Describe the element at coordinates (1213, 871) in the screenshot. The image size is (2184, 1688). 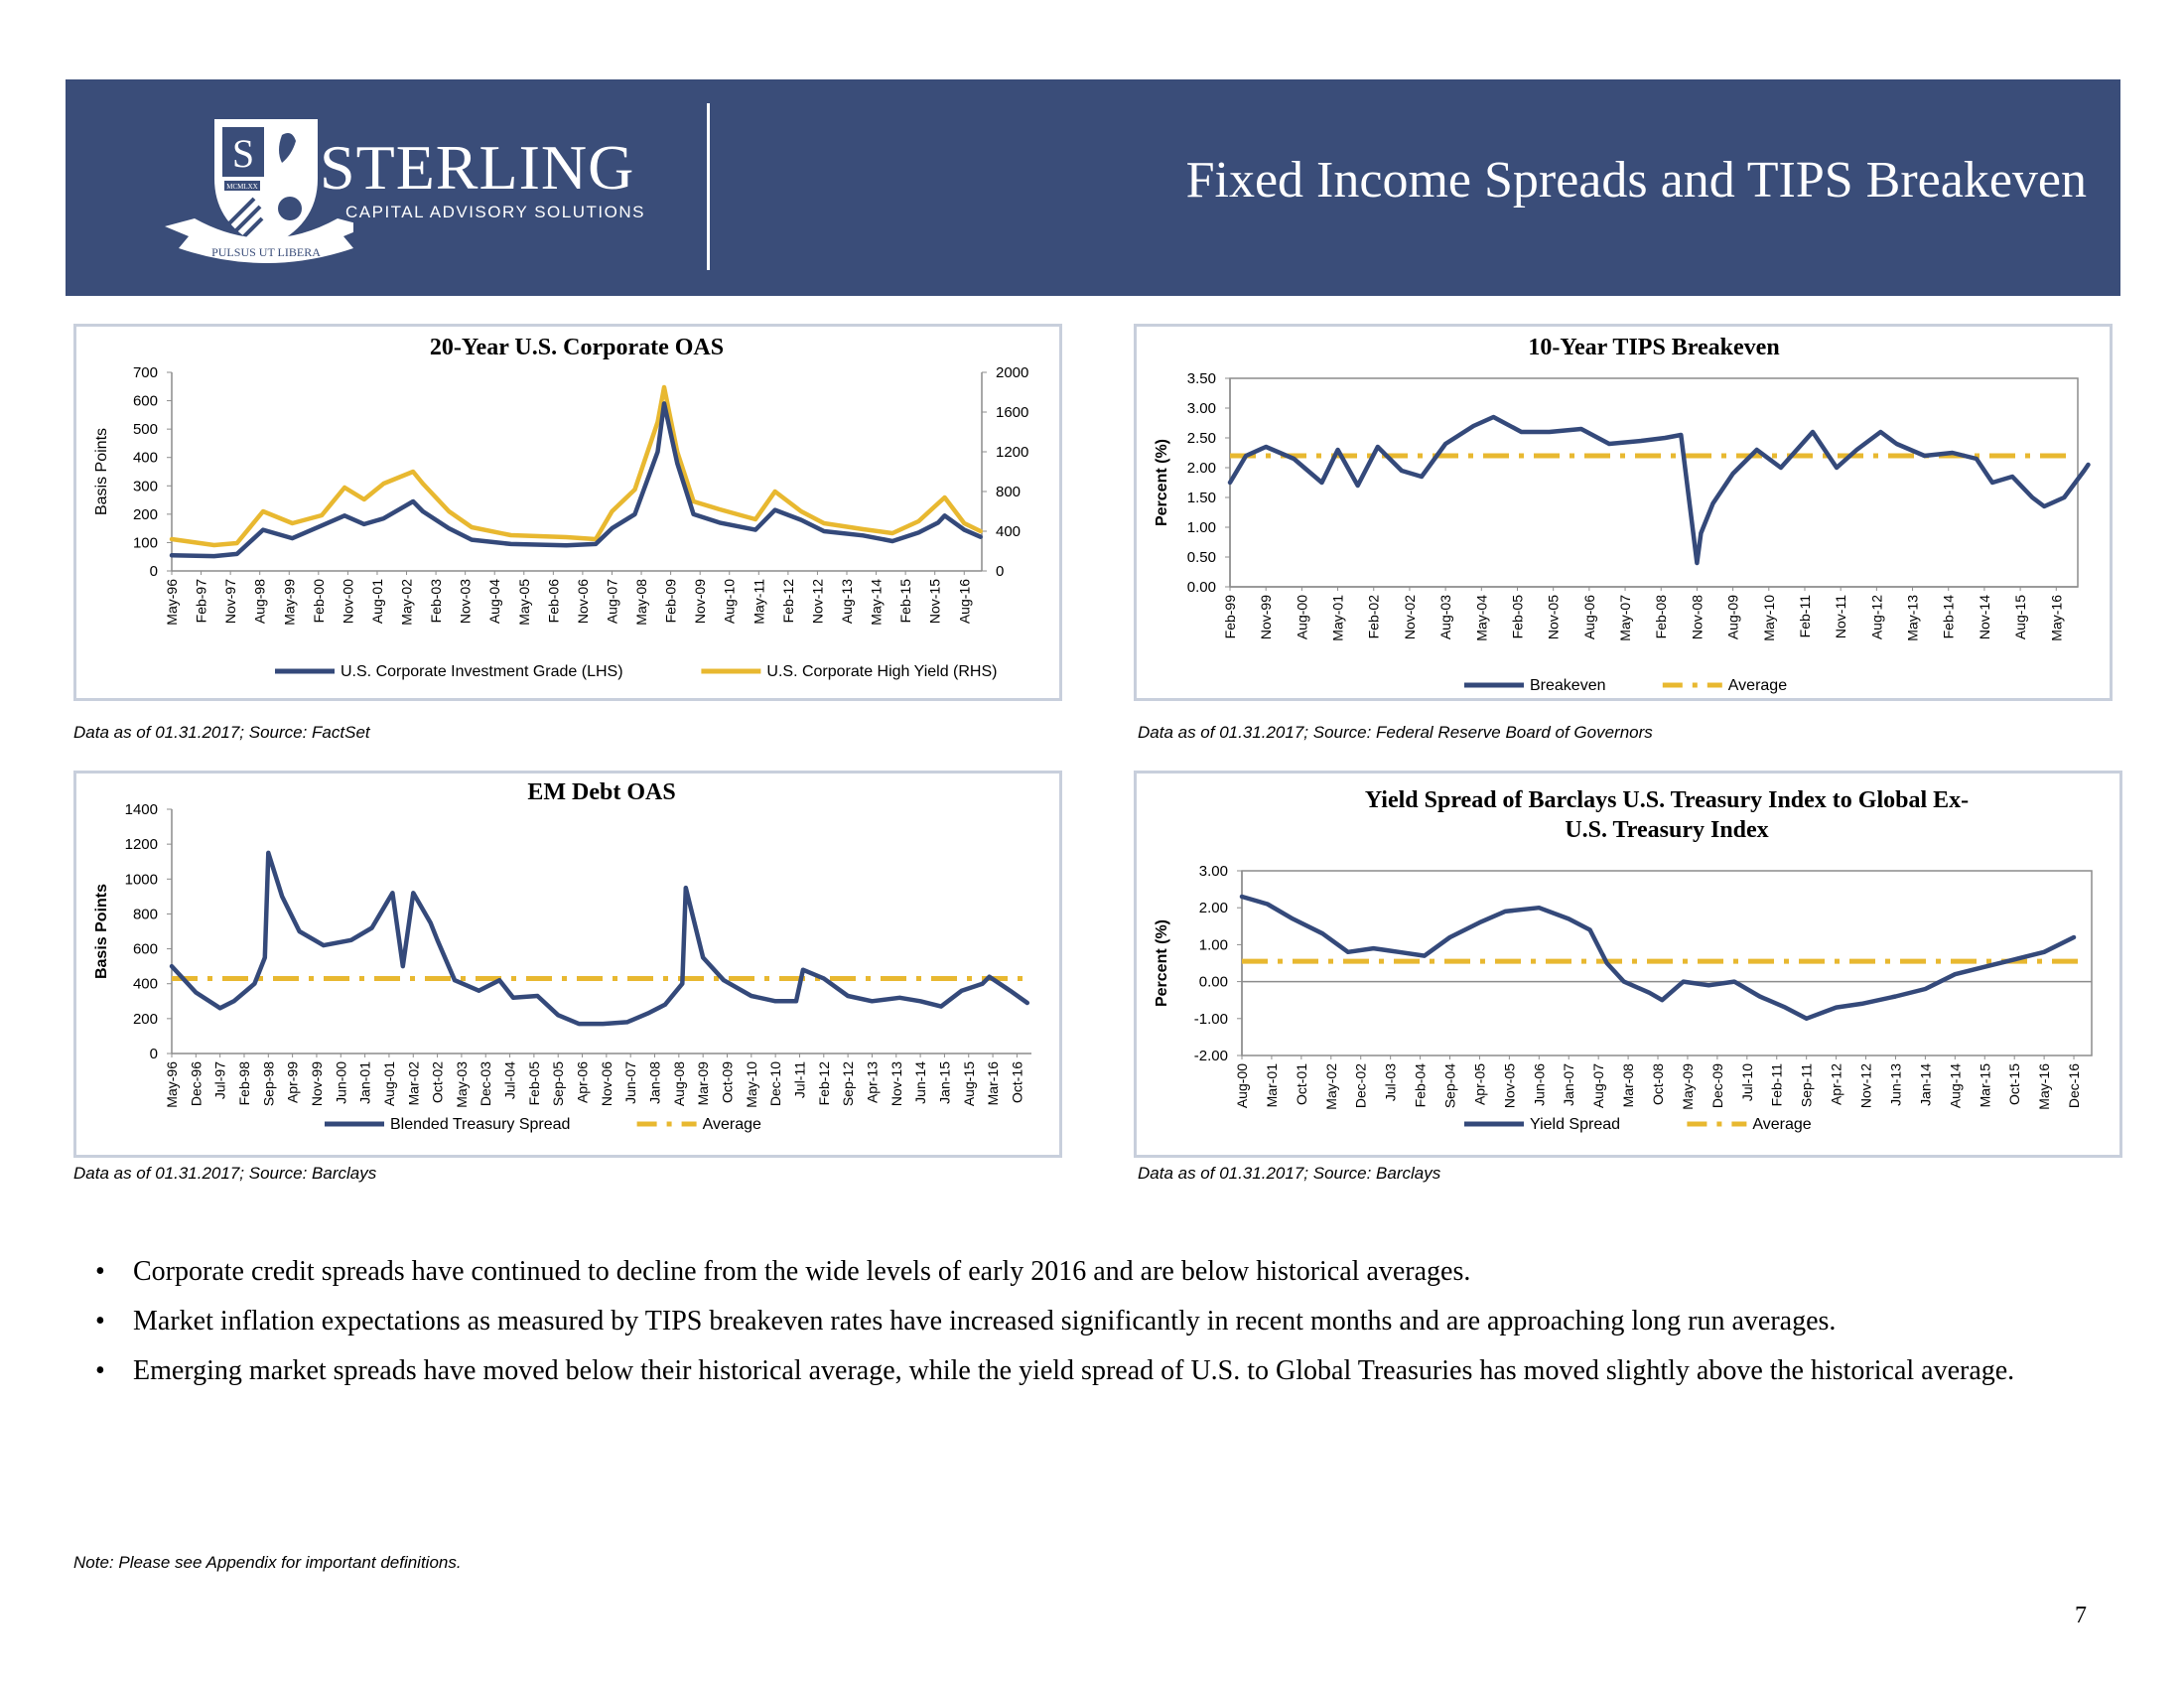
I see `y-tick-label: 3.00` at that location.